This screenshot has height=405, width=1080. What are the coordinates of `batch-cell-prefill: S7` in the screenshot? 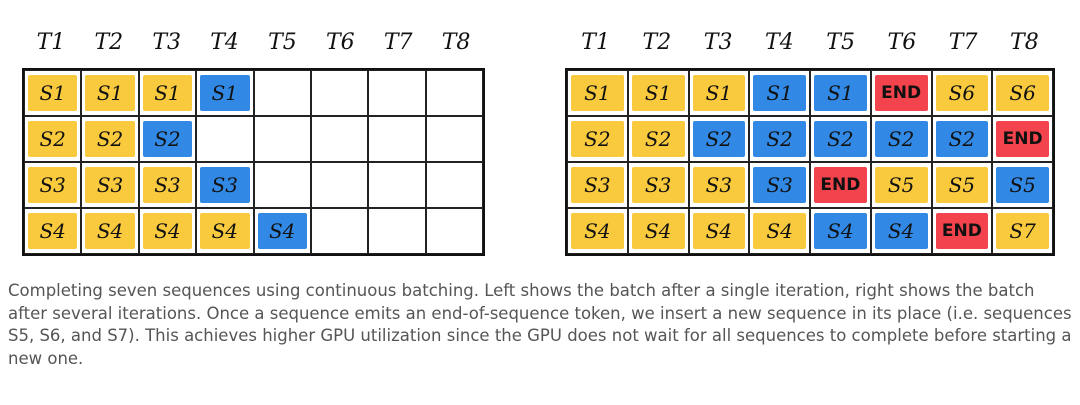 It's located at (1022, 231).